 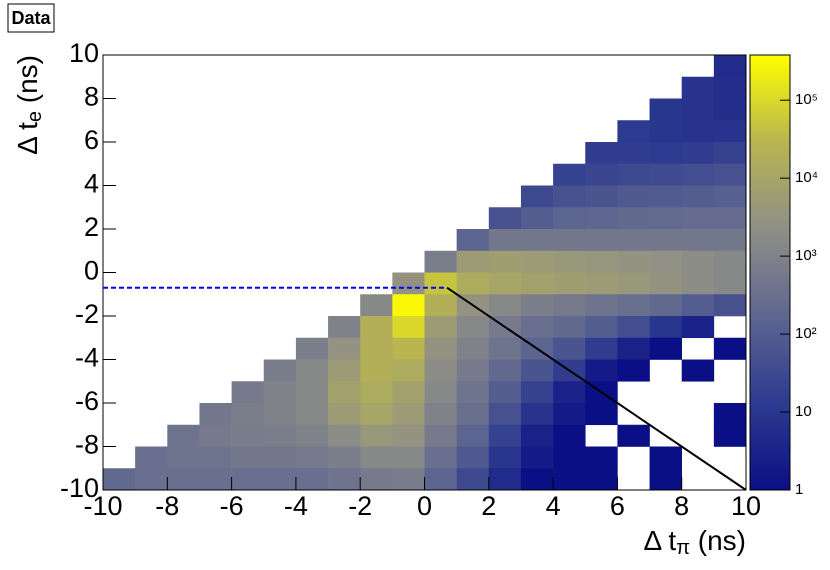 What do you see at coordinates (91, 271) in the screenshot?
I see `y-tick-label: 0` at bounding box center [91, 271].